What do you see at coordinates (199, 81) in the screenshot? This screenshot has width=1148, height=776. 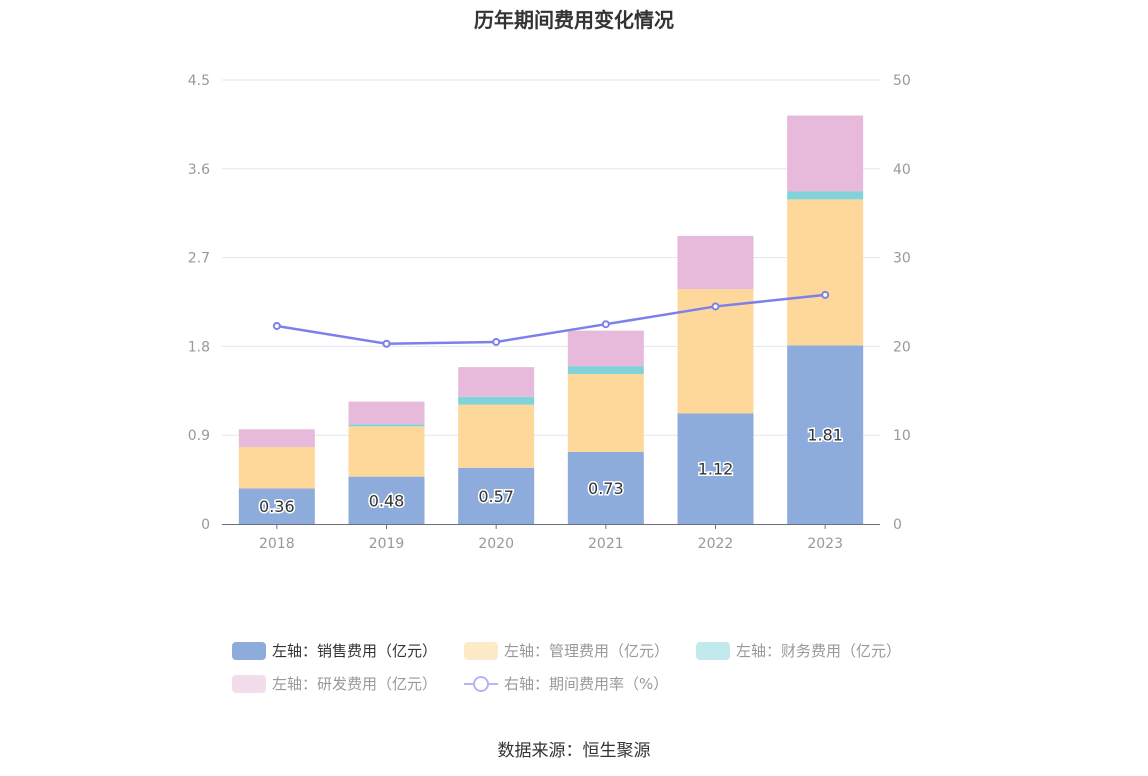 I see `y-left-tick-label: 4.5` at bounding box center [199, 81].